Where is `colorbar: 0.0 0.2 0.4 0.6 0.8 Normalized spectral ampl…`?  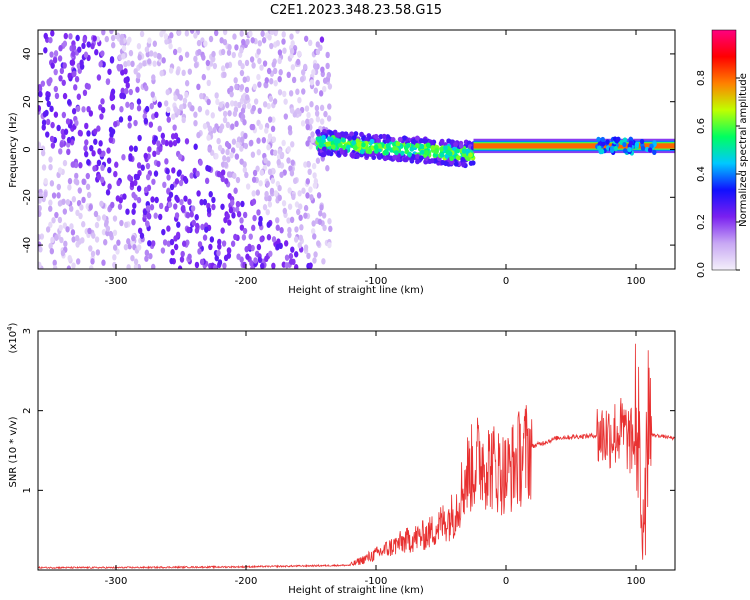 colorbar: 0.0 0.2 0.4 0.6 0.8 Normalized spectral ampl… is located at coordinates (722, 153).